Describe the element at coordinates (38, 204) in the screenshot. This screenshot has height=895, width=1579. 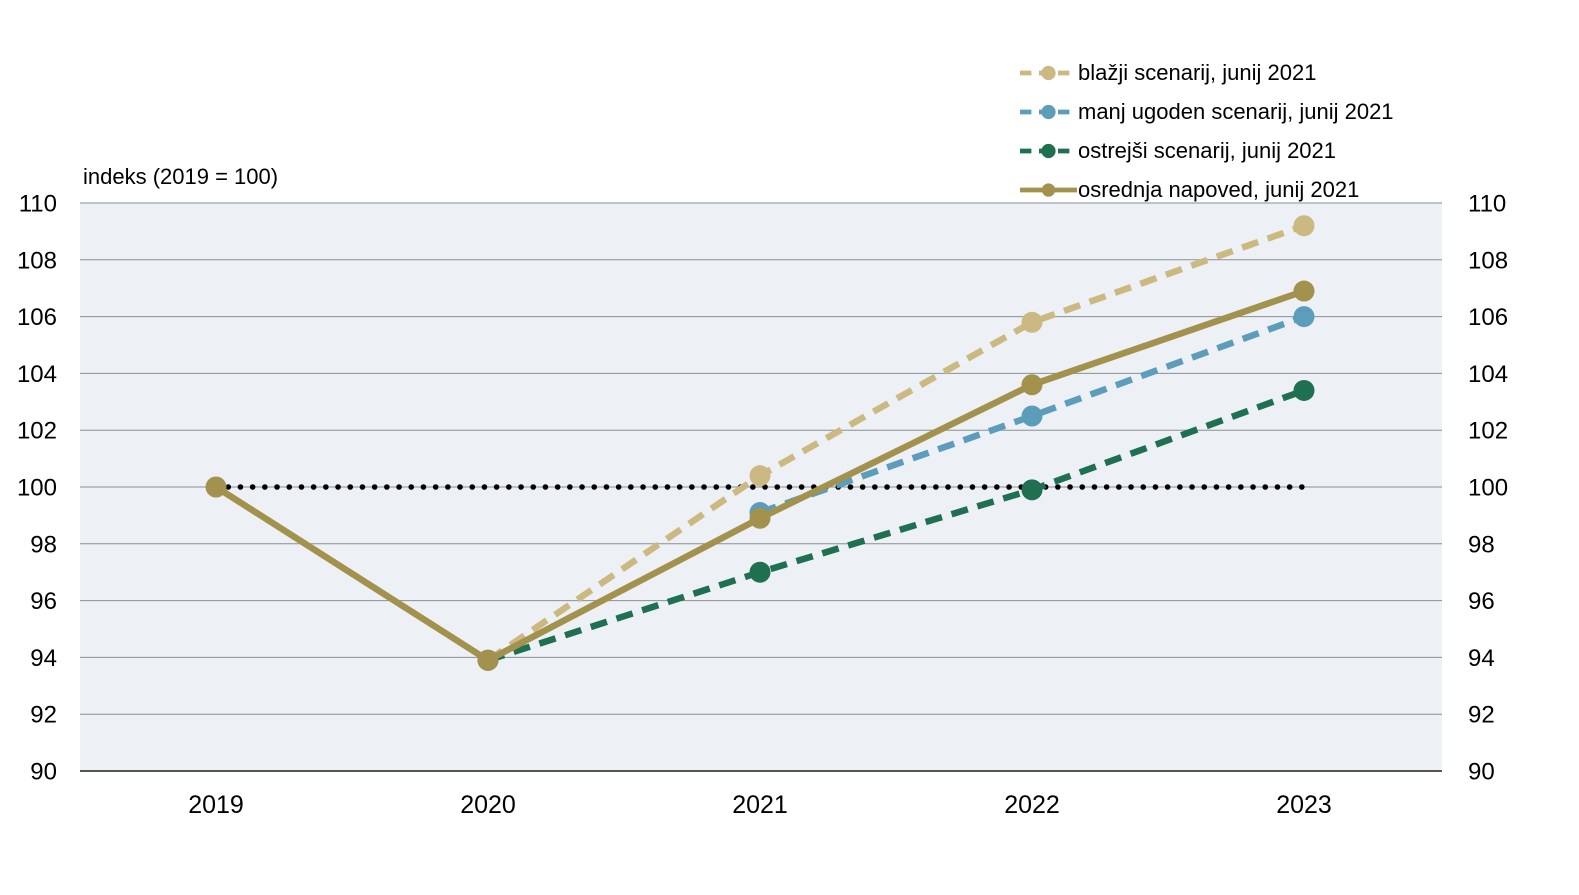
I see `y-tick-label-left: 110` at that location.